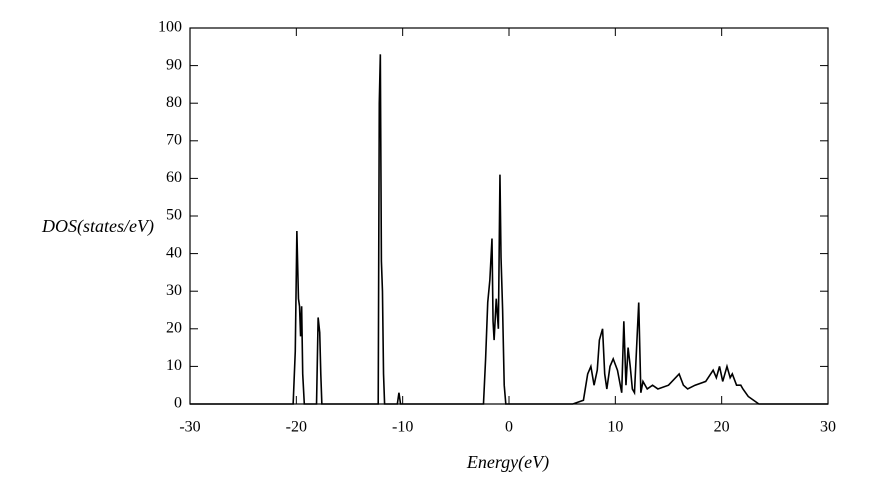 The width and height of the screenshot is (876, 493). What do you see at coordinates (296, 427) in the screenshot?
I see `x-tick-label: -20` at bounding box center [296, 427].